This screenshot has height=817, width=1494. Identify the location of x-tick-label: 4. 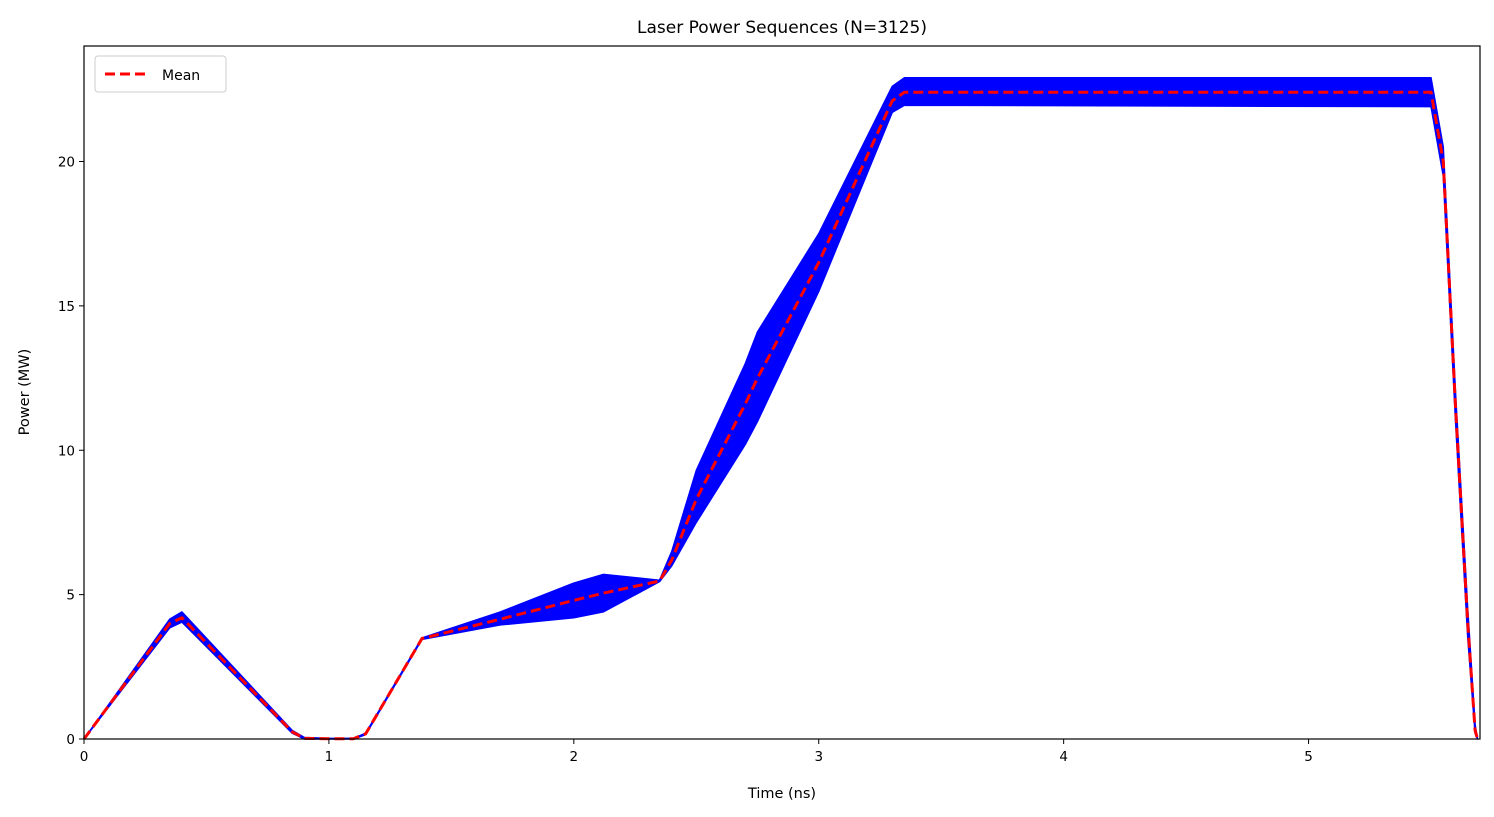
(1063, 757).